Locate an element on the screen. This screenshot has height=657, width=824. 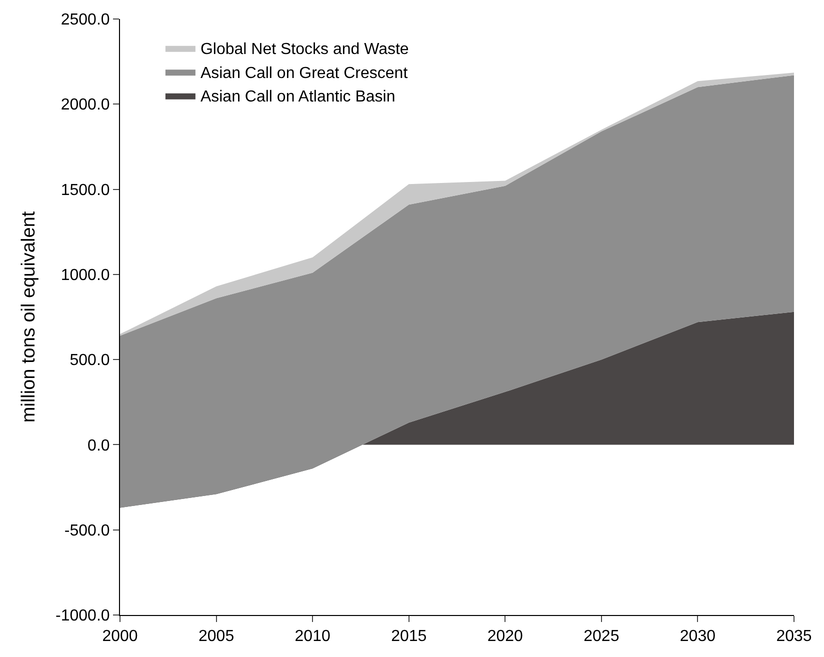
x-tick-label: 2010 is located at coordinates (312, 637).